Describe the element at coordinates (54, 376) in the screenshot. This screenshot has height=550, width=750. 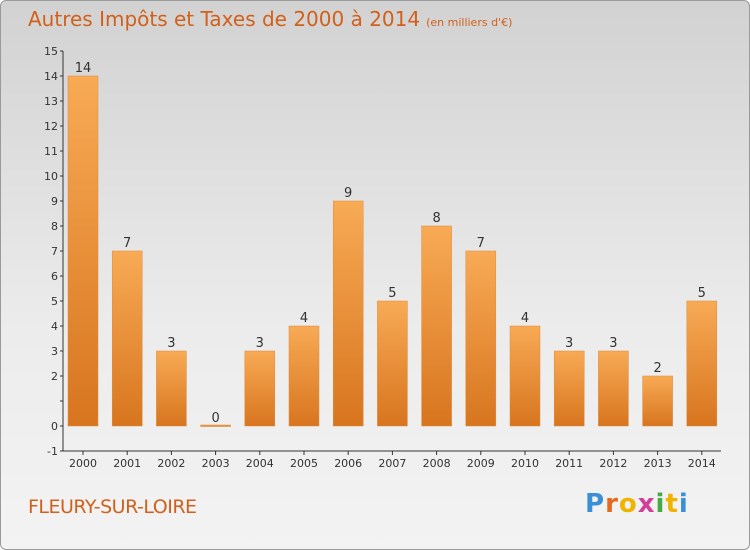
I see `y-tick-label: 2` at that location.